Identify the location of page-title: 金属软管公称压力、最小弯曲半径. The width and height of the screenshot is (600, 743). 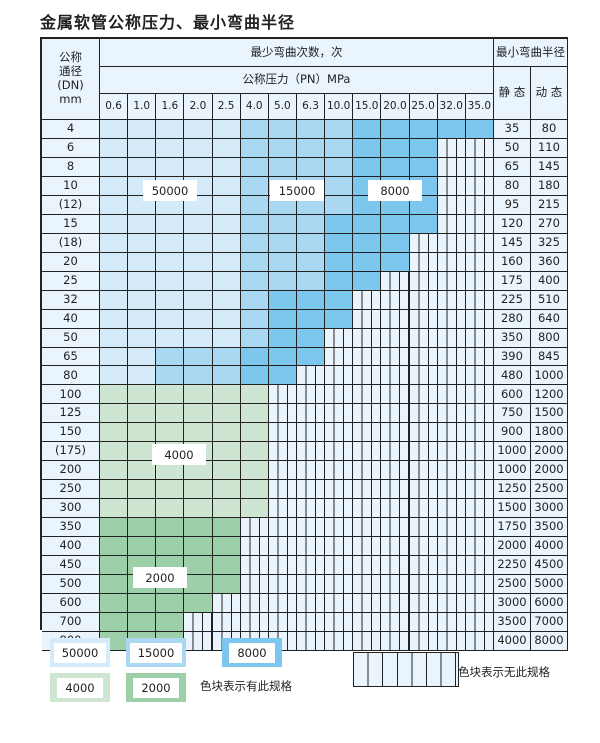
(168, 22).